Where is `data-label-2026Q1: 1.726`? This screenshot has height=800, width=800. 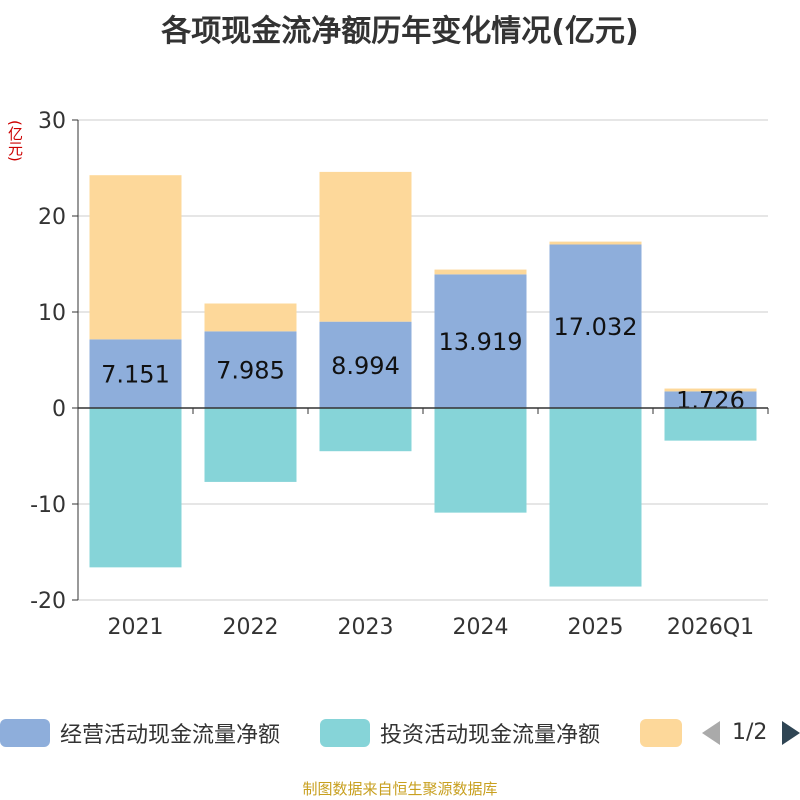
data-label-2026Q1: 1.726 is located at coordinates (710, 401).